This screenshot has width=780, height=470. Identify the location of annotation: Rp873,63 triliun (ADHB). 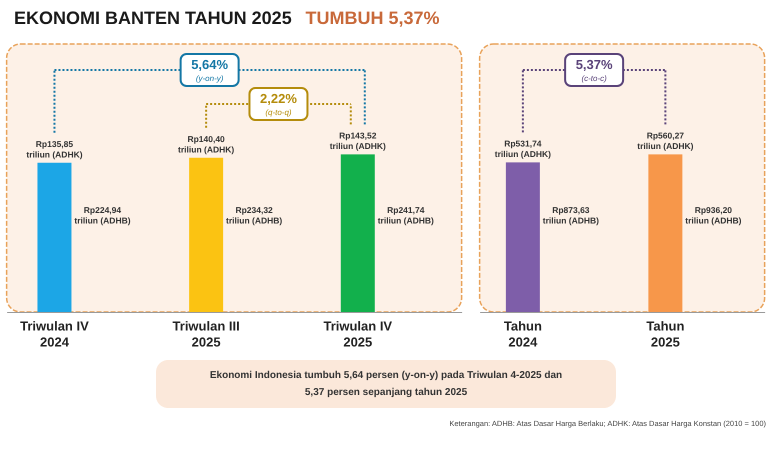
(571, 215).